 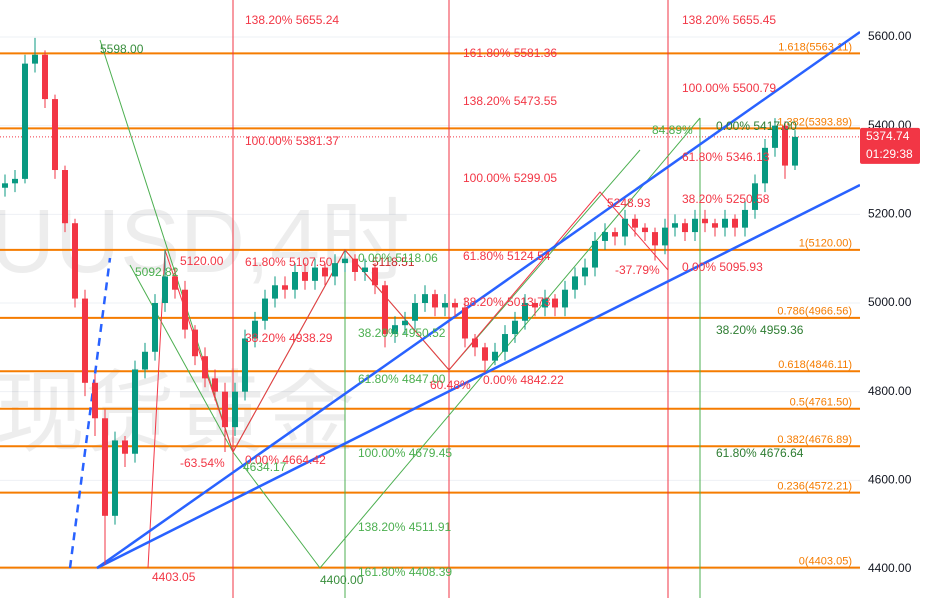 I want to click on annotation: 138.20% 5655.45, so click(x=729, y=20).